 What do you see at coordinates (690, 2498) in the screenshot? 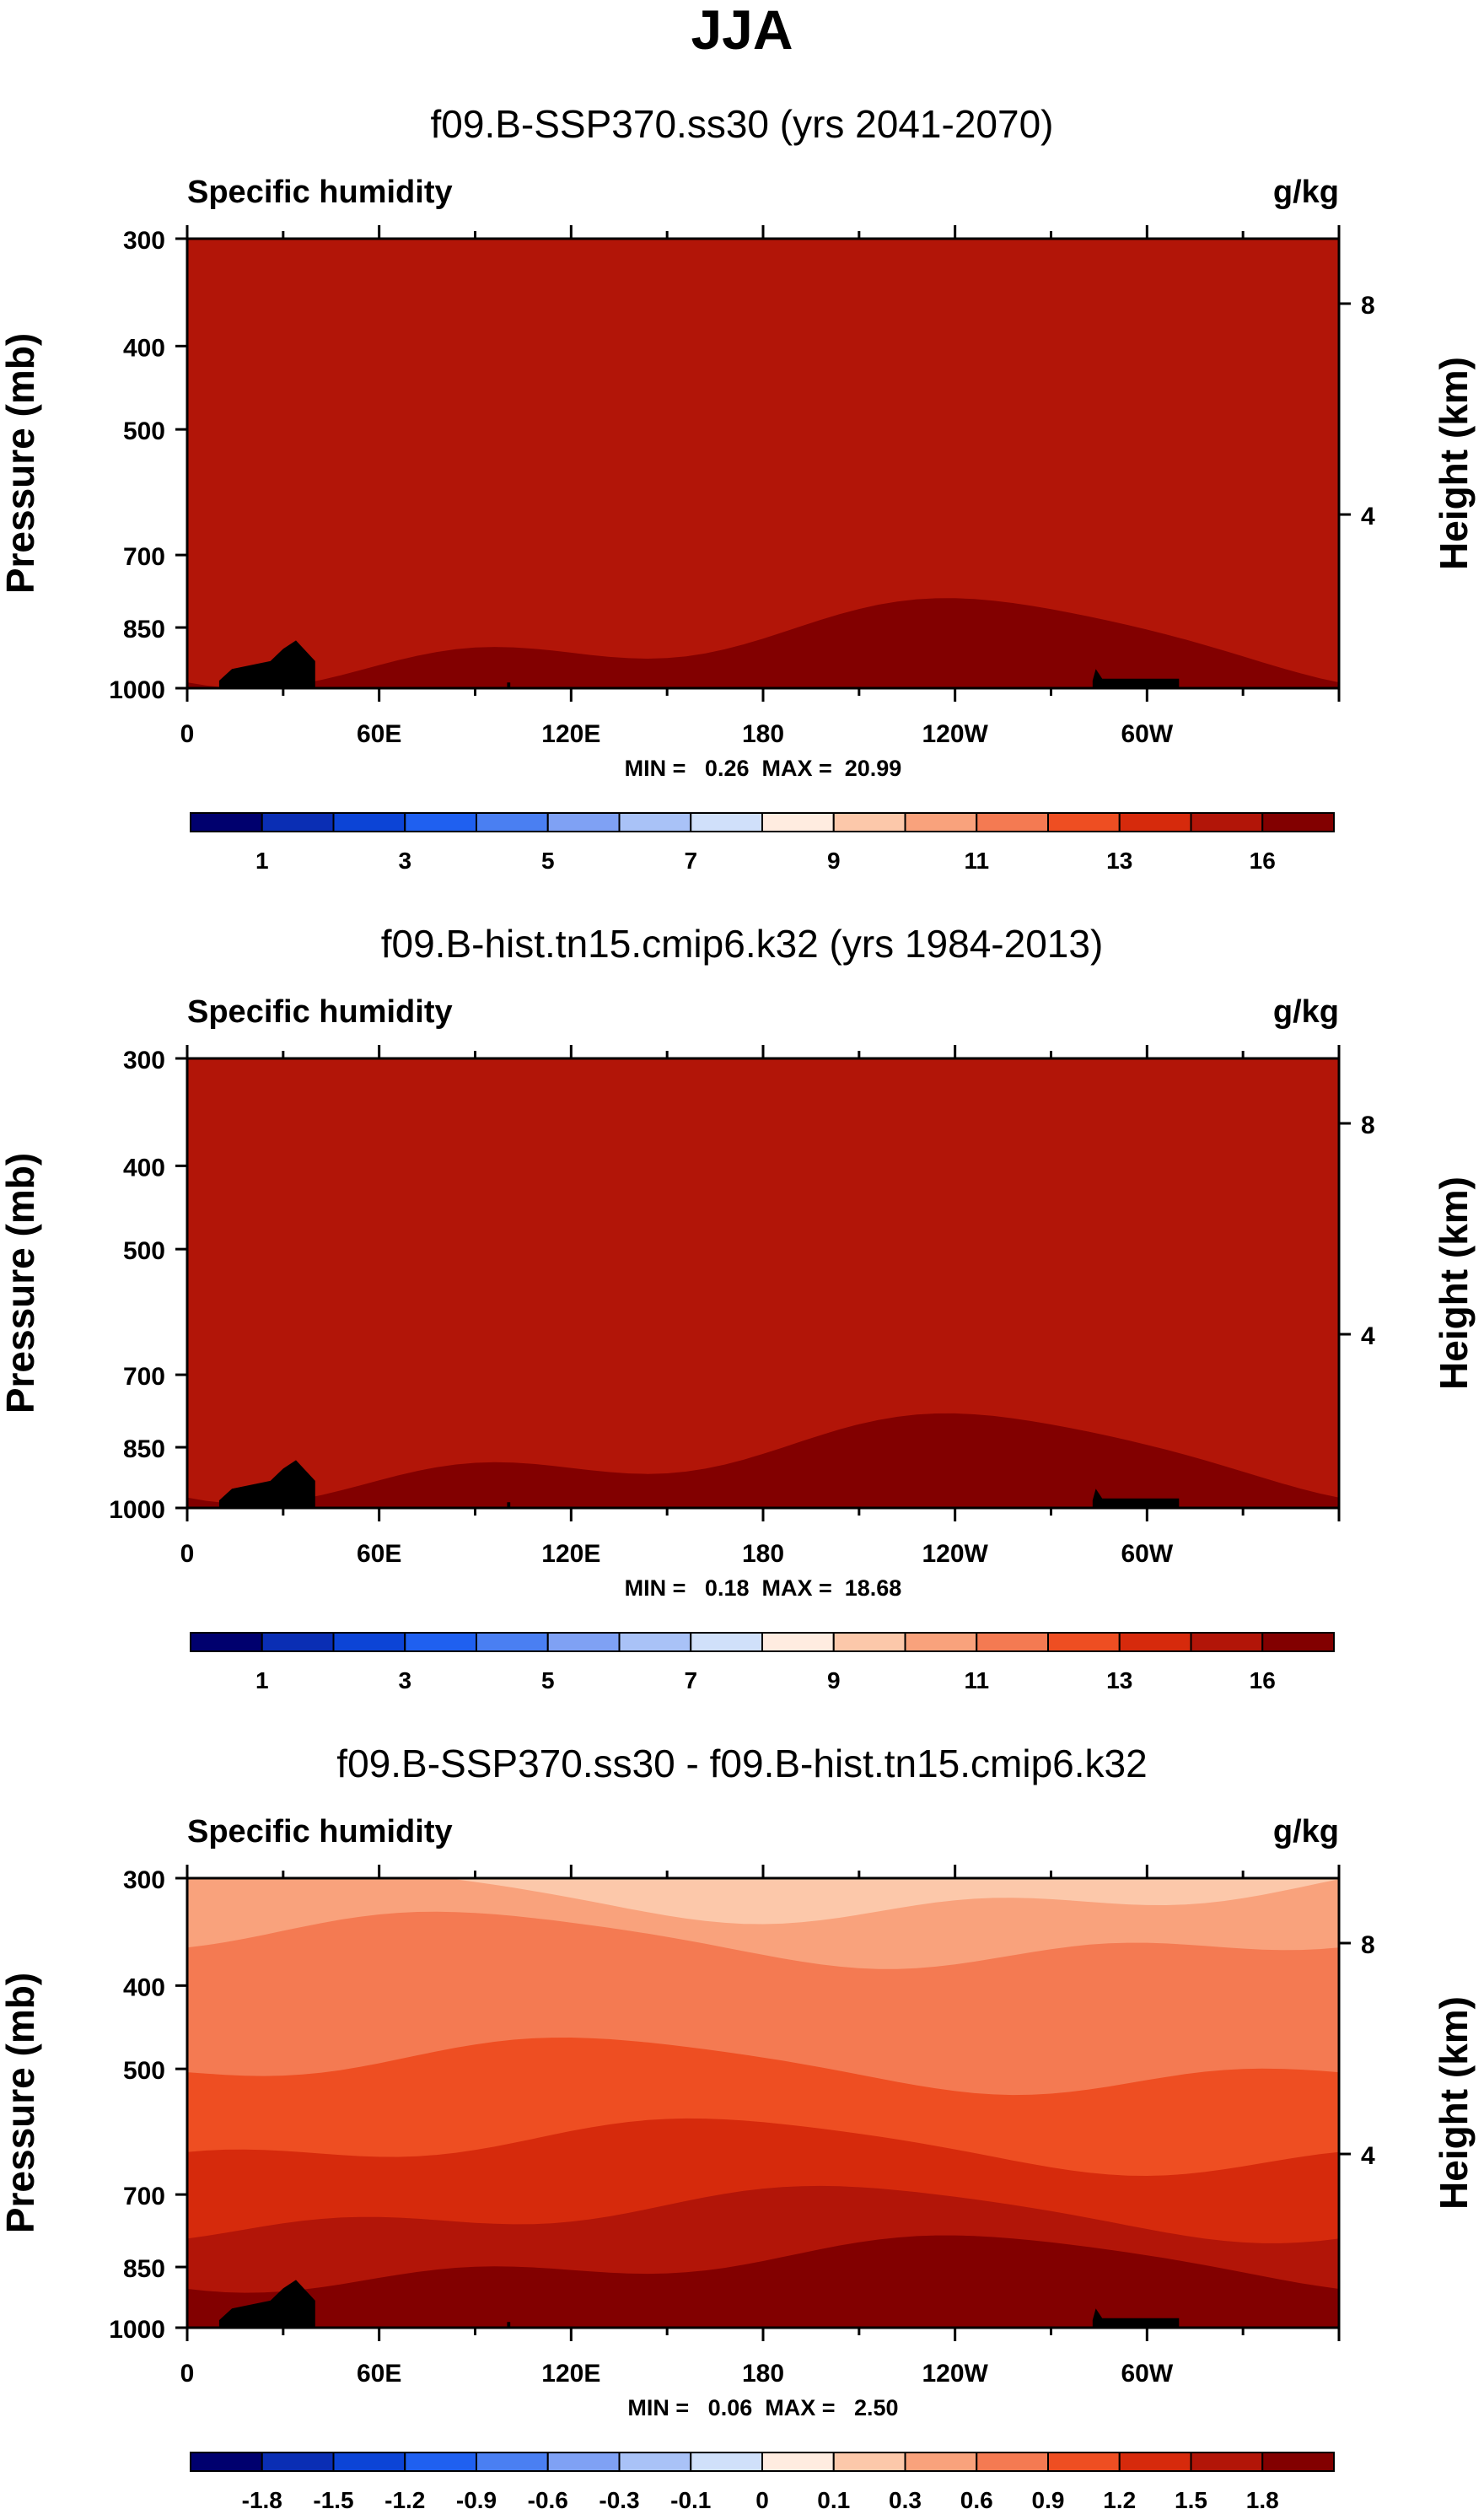
I see `colorbar-label: -0.1` at bounding box center [690, 2498].